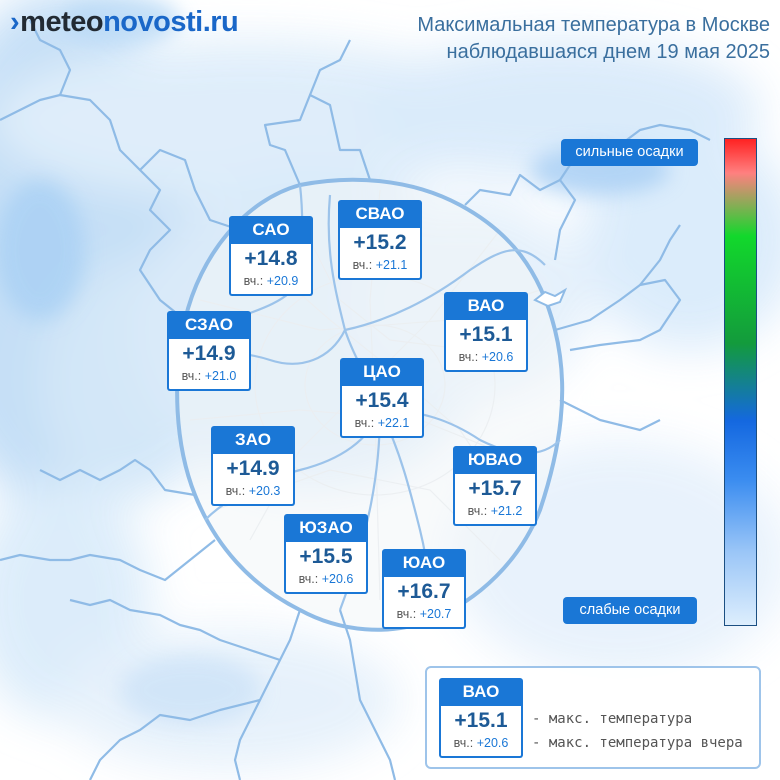 The image size is (780, 780). What do you see at coordinates (393, 423) in the screenshot?
I see `district-yesterday-temp: +22.1` at bounding box center [393, 423].